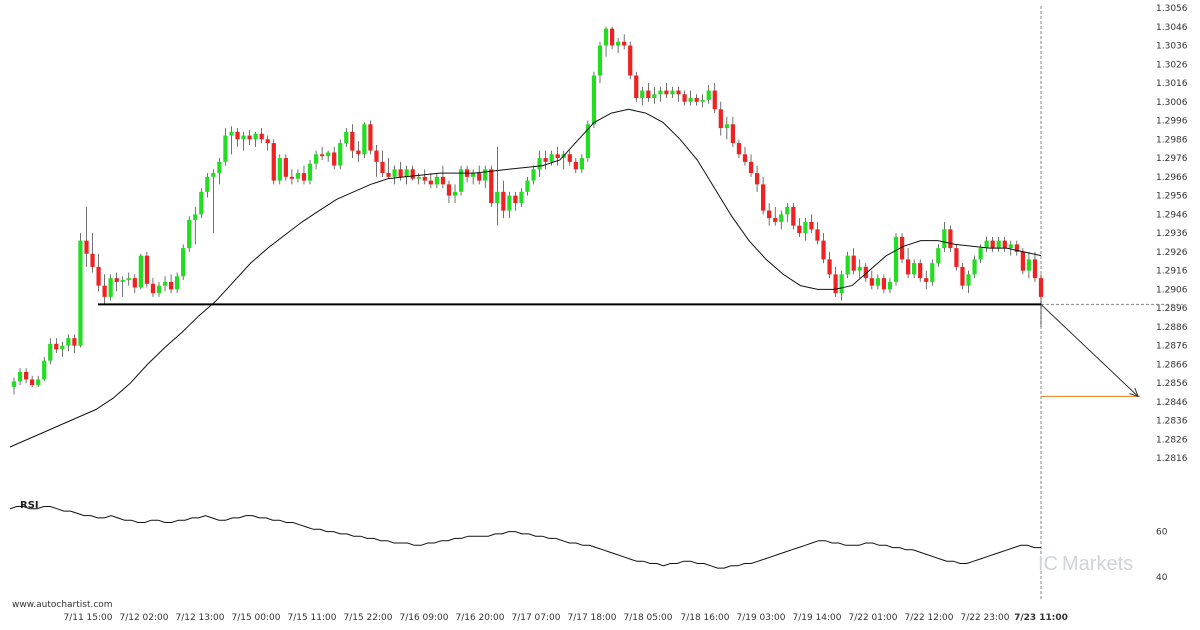 Image resolution: width=1200 pixels, height=630 pixels. I want to click on time-tick-label: 7/12 02:00, so click(143, 618).